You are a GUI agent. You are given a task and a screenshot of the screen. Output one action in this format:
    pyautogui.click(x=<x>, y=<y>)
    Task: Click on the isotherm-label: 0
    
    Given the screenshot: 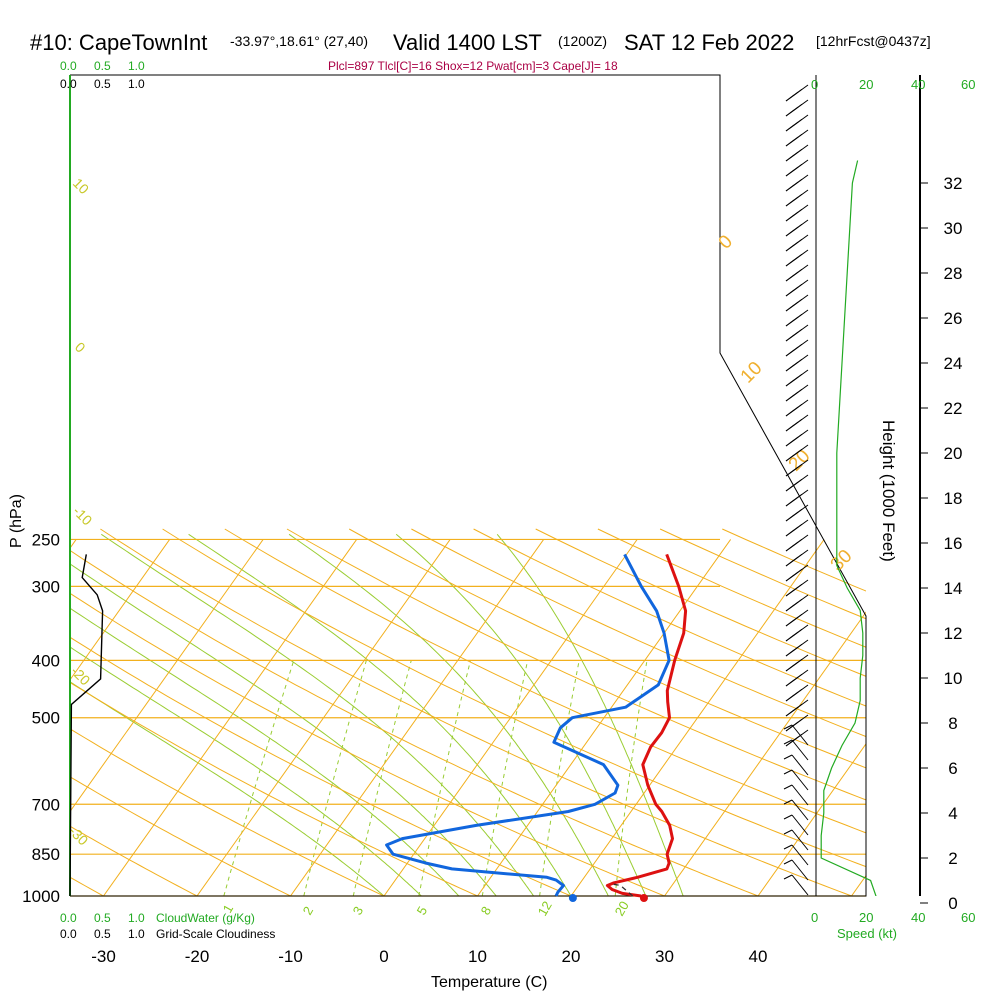 What is the action you would take?
    pyautogui.click(x=726, y=242)
    